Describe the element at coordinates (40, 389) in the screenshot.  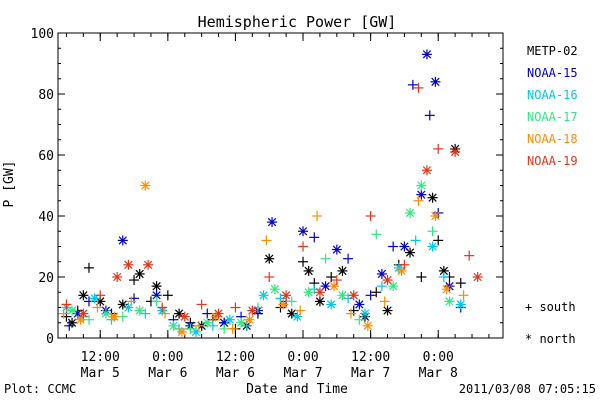
I see `plot-credit: Plot: CCMC` at that location.